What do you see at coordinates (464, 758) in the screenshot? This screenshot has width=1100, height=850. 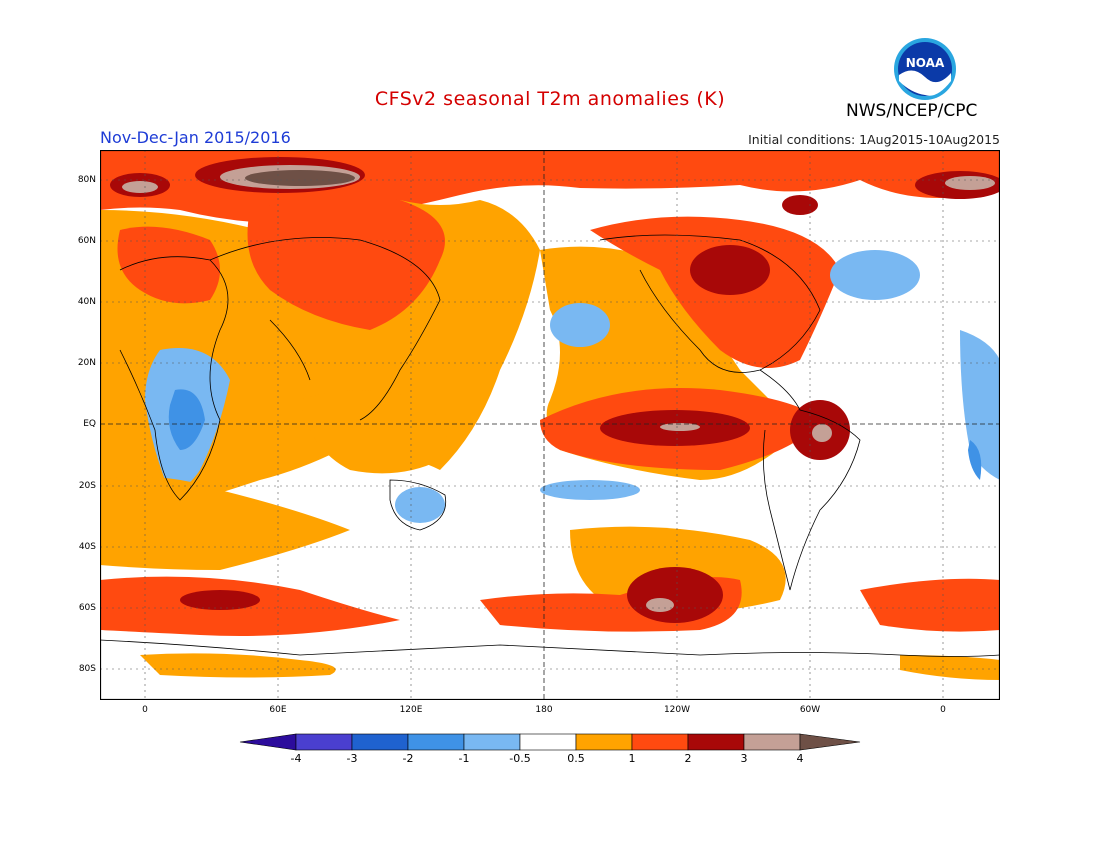 I see `colorbar-label-minus-1: -1` at bounding box center [464, 758].